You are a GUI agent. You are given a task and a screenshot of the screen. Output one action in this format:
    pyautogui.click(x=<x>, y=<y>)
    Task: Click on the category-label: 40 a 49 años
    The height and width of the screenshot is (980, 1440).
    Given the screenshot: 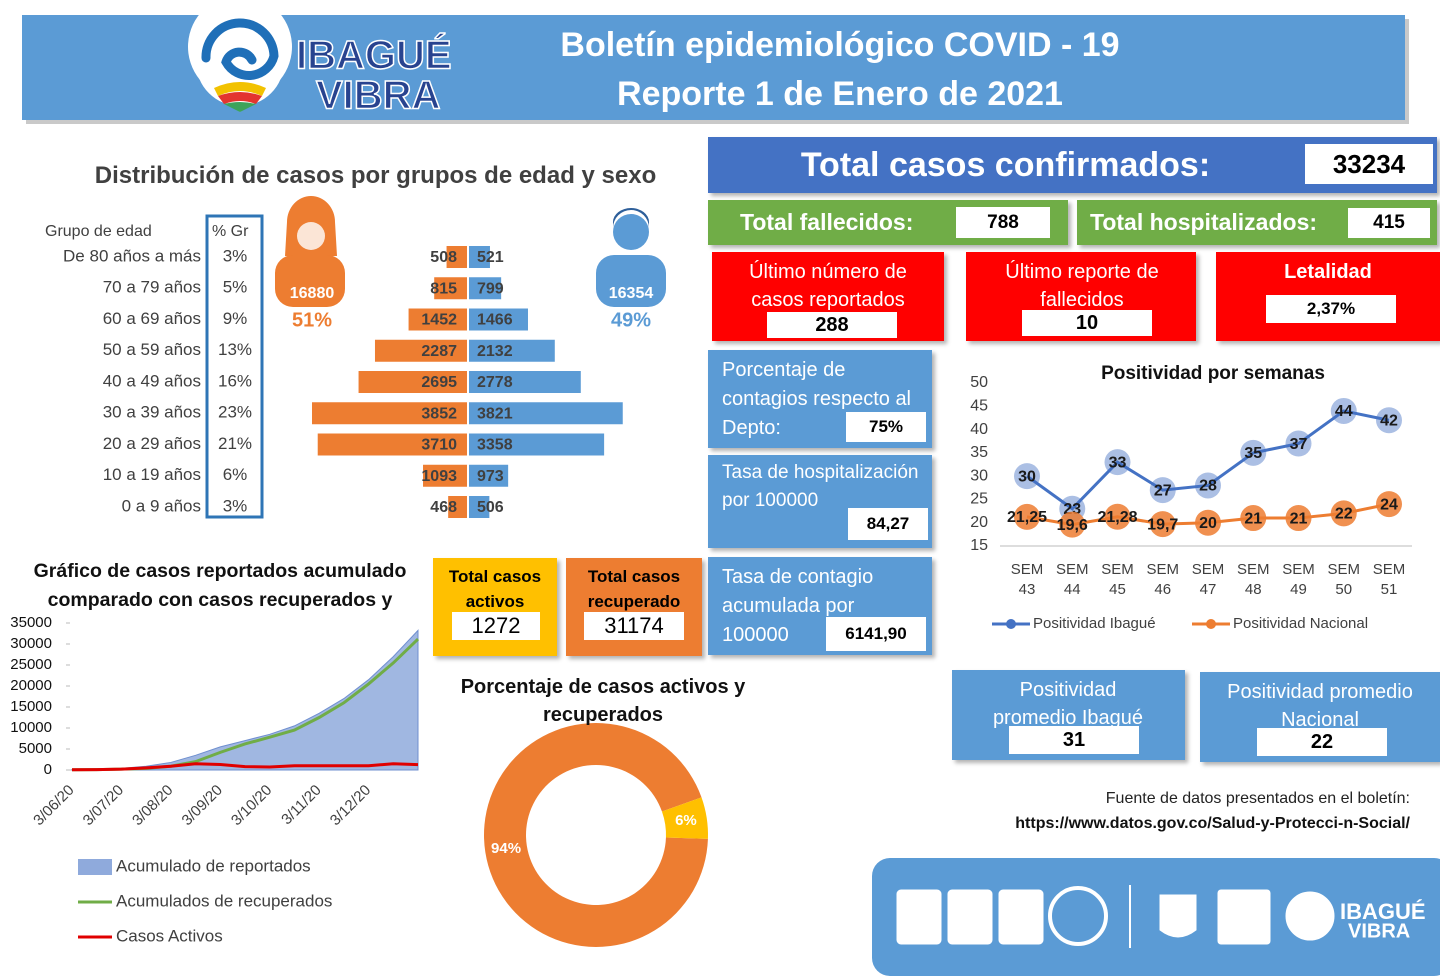 What is the action you would take?
    pyautogui.click(x=152, y=380)
    